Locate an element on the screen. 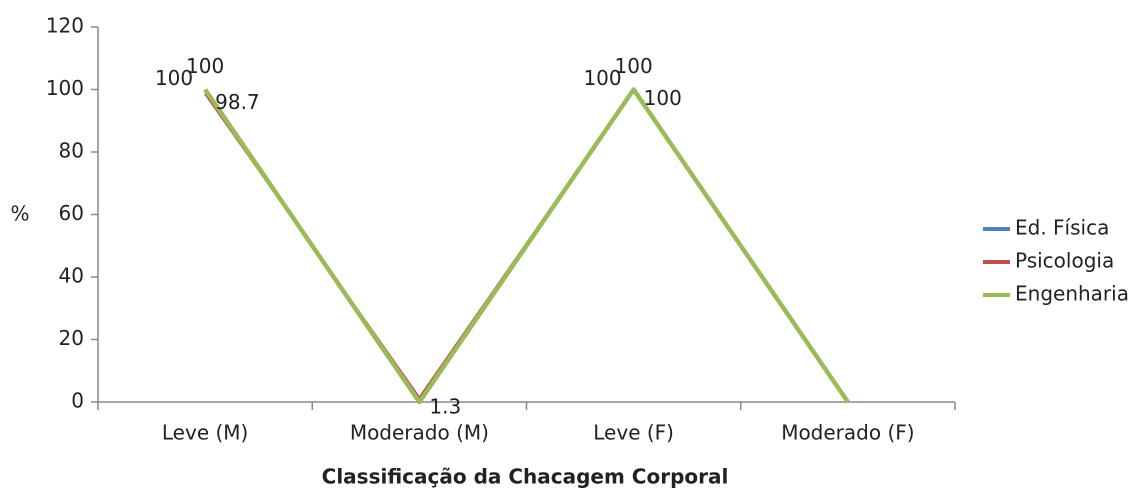 The height and width of the screenshot is (492, 1138). y-tick-label: 40 is located at coordinates (71, 276).